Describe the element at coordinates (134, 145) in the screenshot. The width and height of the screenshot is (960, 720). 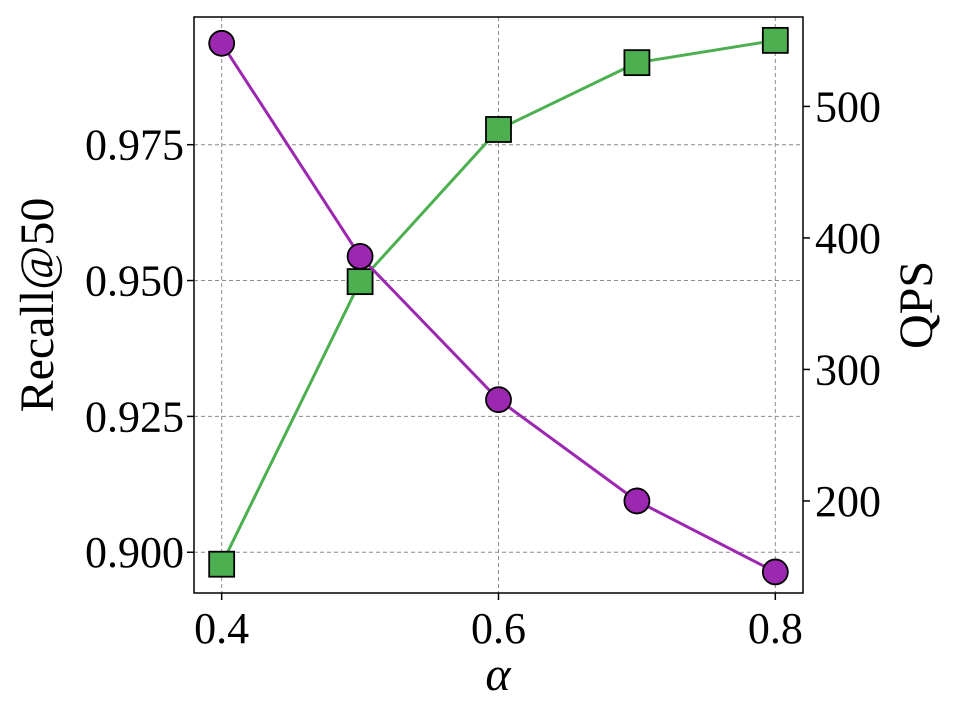
I see `y-left-tick-label: 0.975` at that location.